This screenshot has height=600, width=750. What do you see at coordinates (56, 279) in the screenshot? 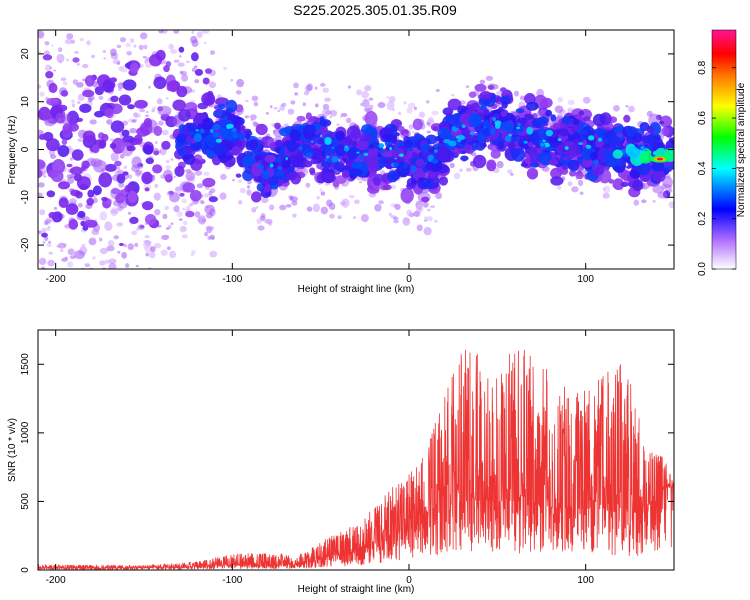
I see `x-tick-label: -200` at bounding box center [56, 279].